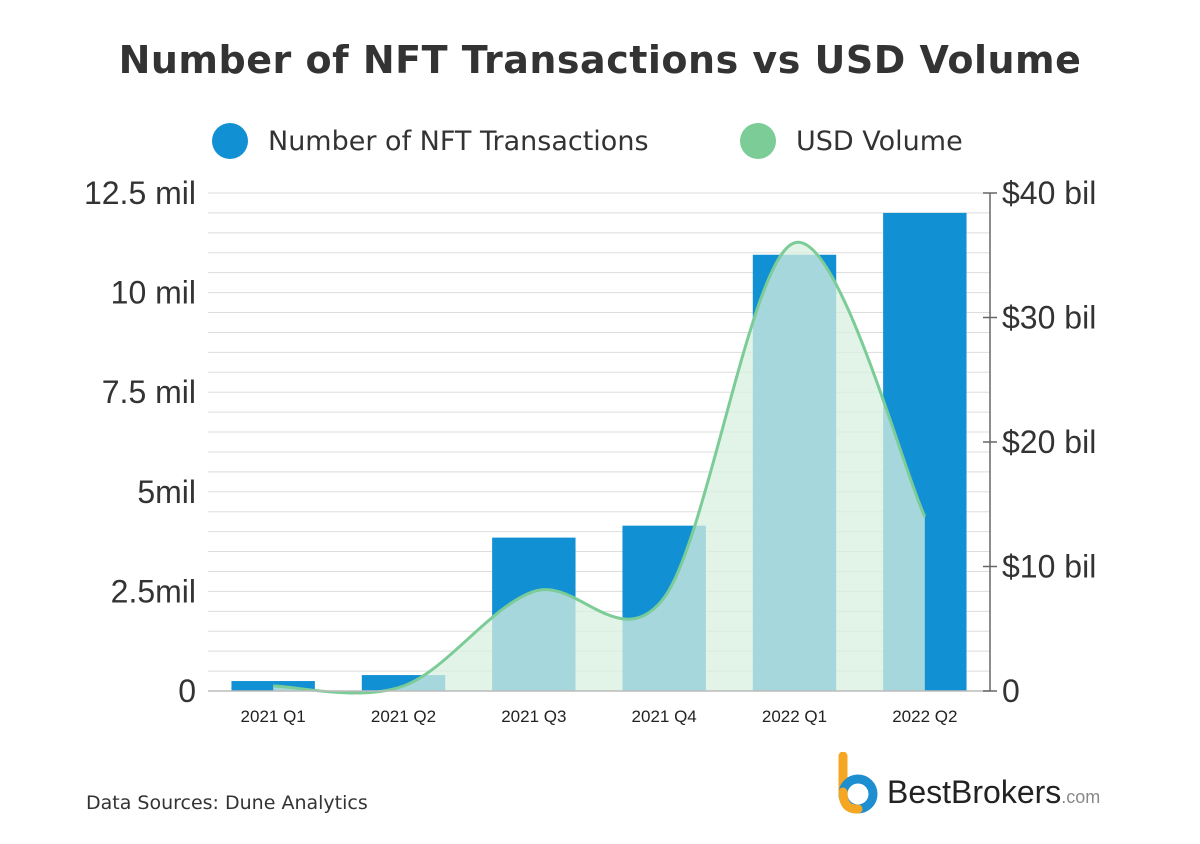 This screenshot has width=1200, height=844. Describe the element at coordinates (974, 792) in the screenshot. I see `brand-name-text: BestBrokers` at that location.